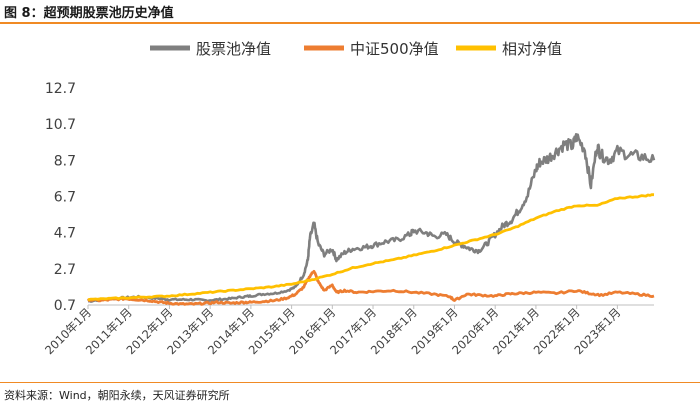  What do you see at coordinates (65, 270) in the screenshot?
I see `y-tick-label: 2.7` at bounding box center [65, 270].